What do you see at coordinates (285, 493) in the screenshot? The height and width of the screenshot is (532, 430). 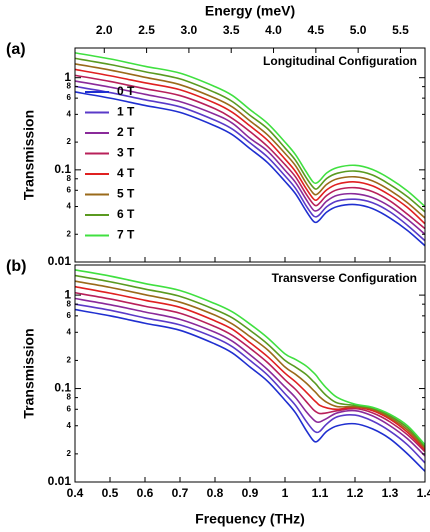 I see `x-tick-label: 1` at bounding box center [285, 493].